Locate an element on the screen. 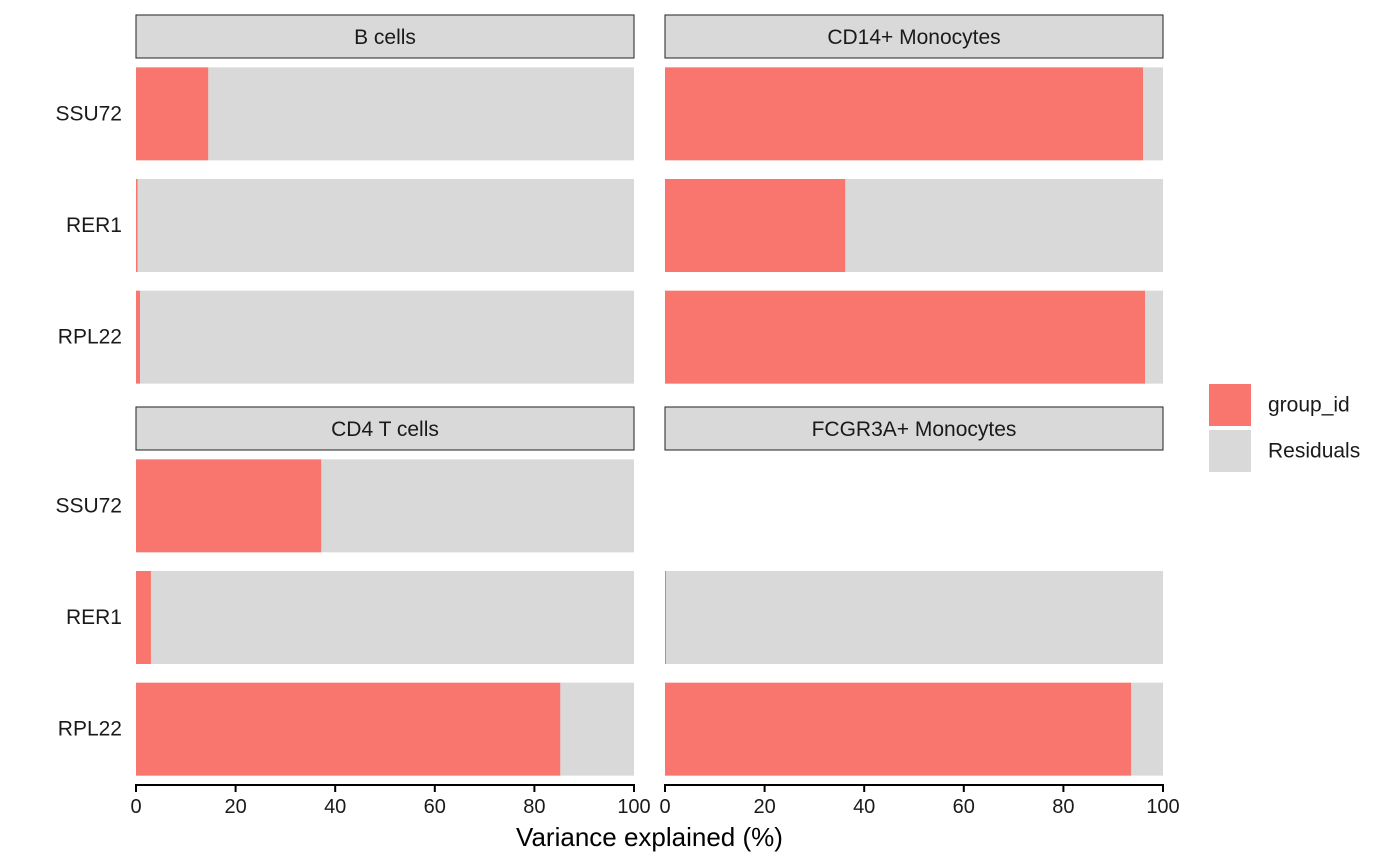 This screenshot has height=866, width=1400. x-tick-label-2-60: 60 is located at coordinates (964, 807).